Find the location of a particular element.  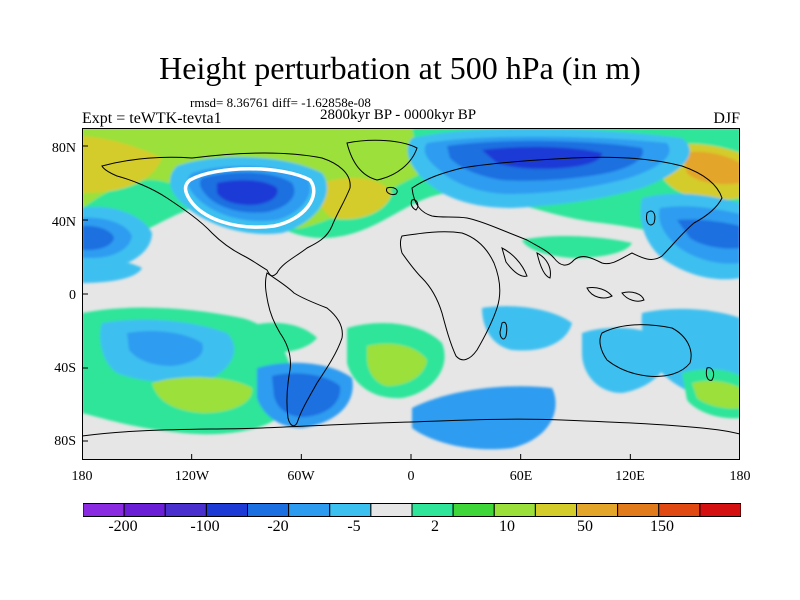

colorbar-label: 150 is located at coordinates (662, 526).